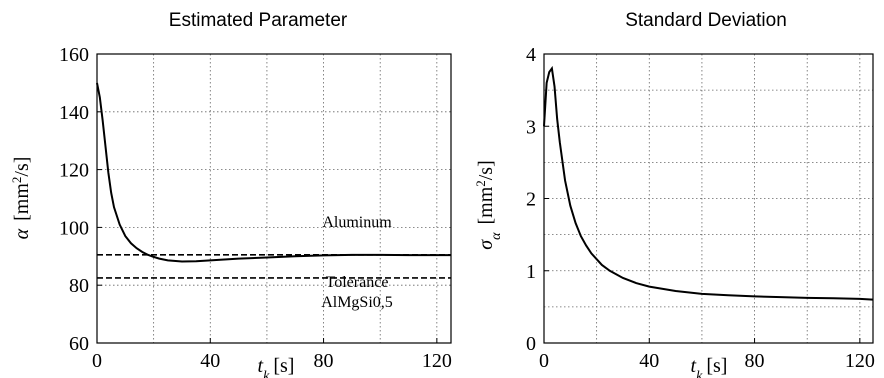 The image size is (884, 378). What do you see at coordinates (531, 344) in the screenshot?
I see `y-tick-label: 0` at bounding box center [531, 344].